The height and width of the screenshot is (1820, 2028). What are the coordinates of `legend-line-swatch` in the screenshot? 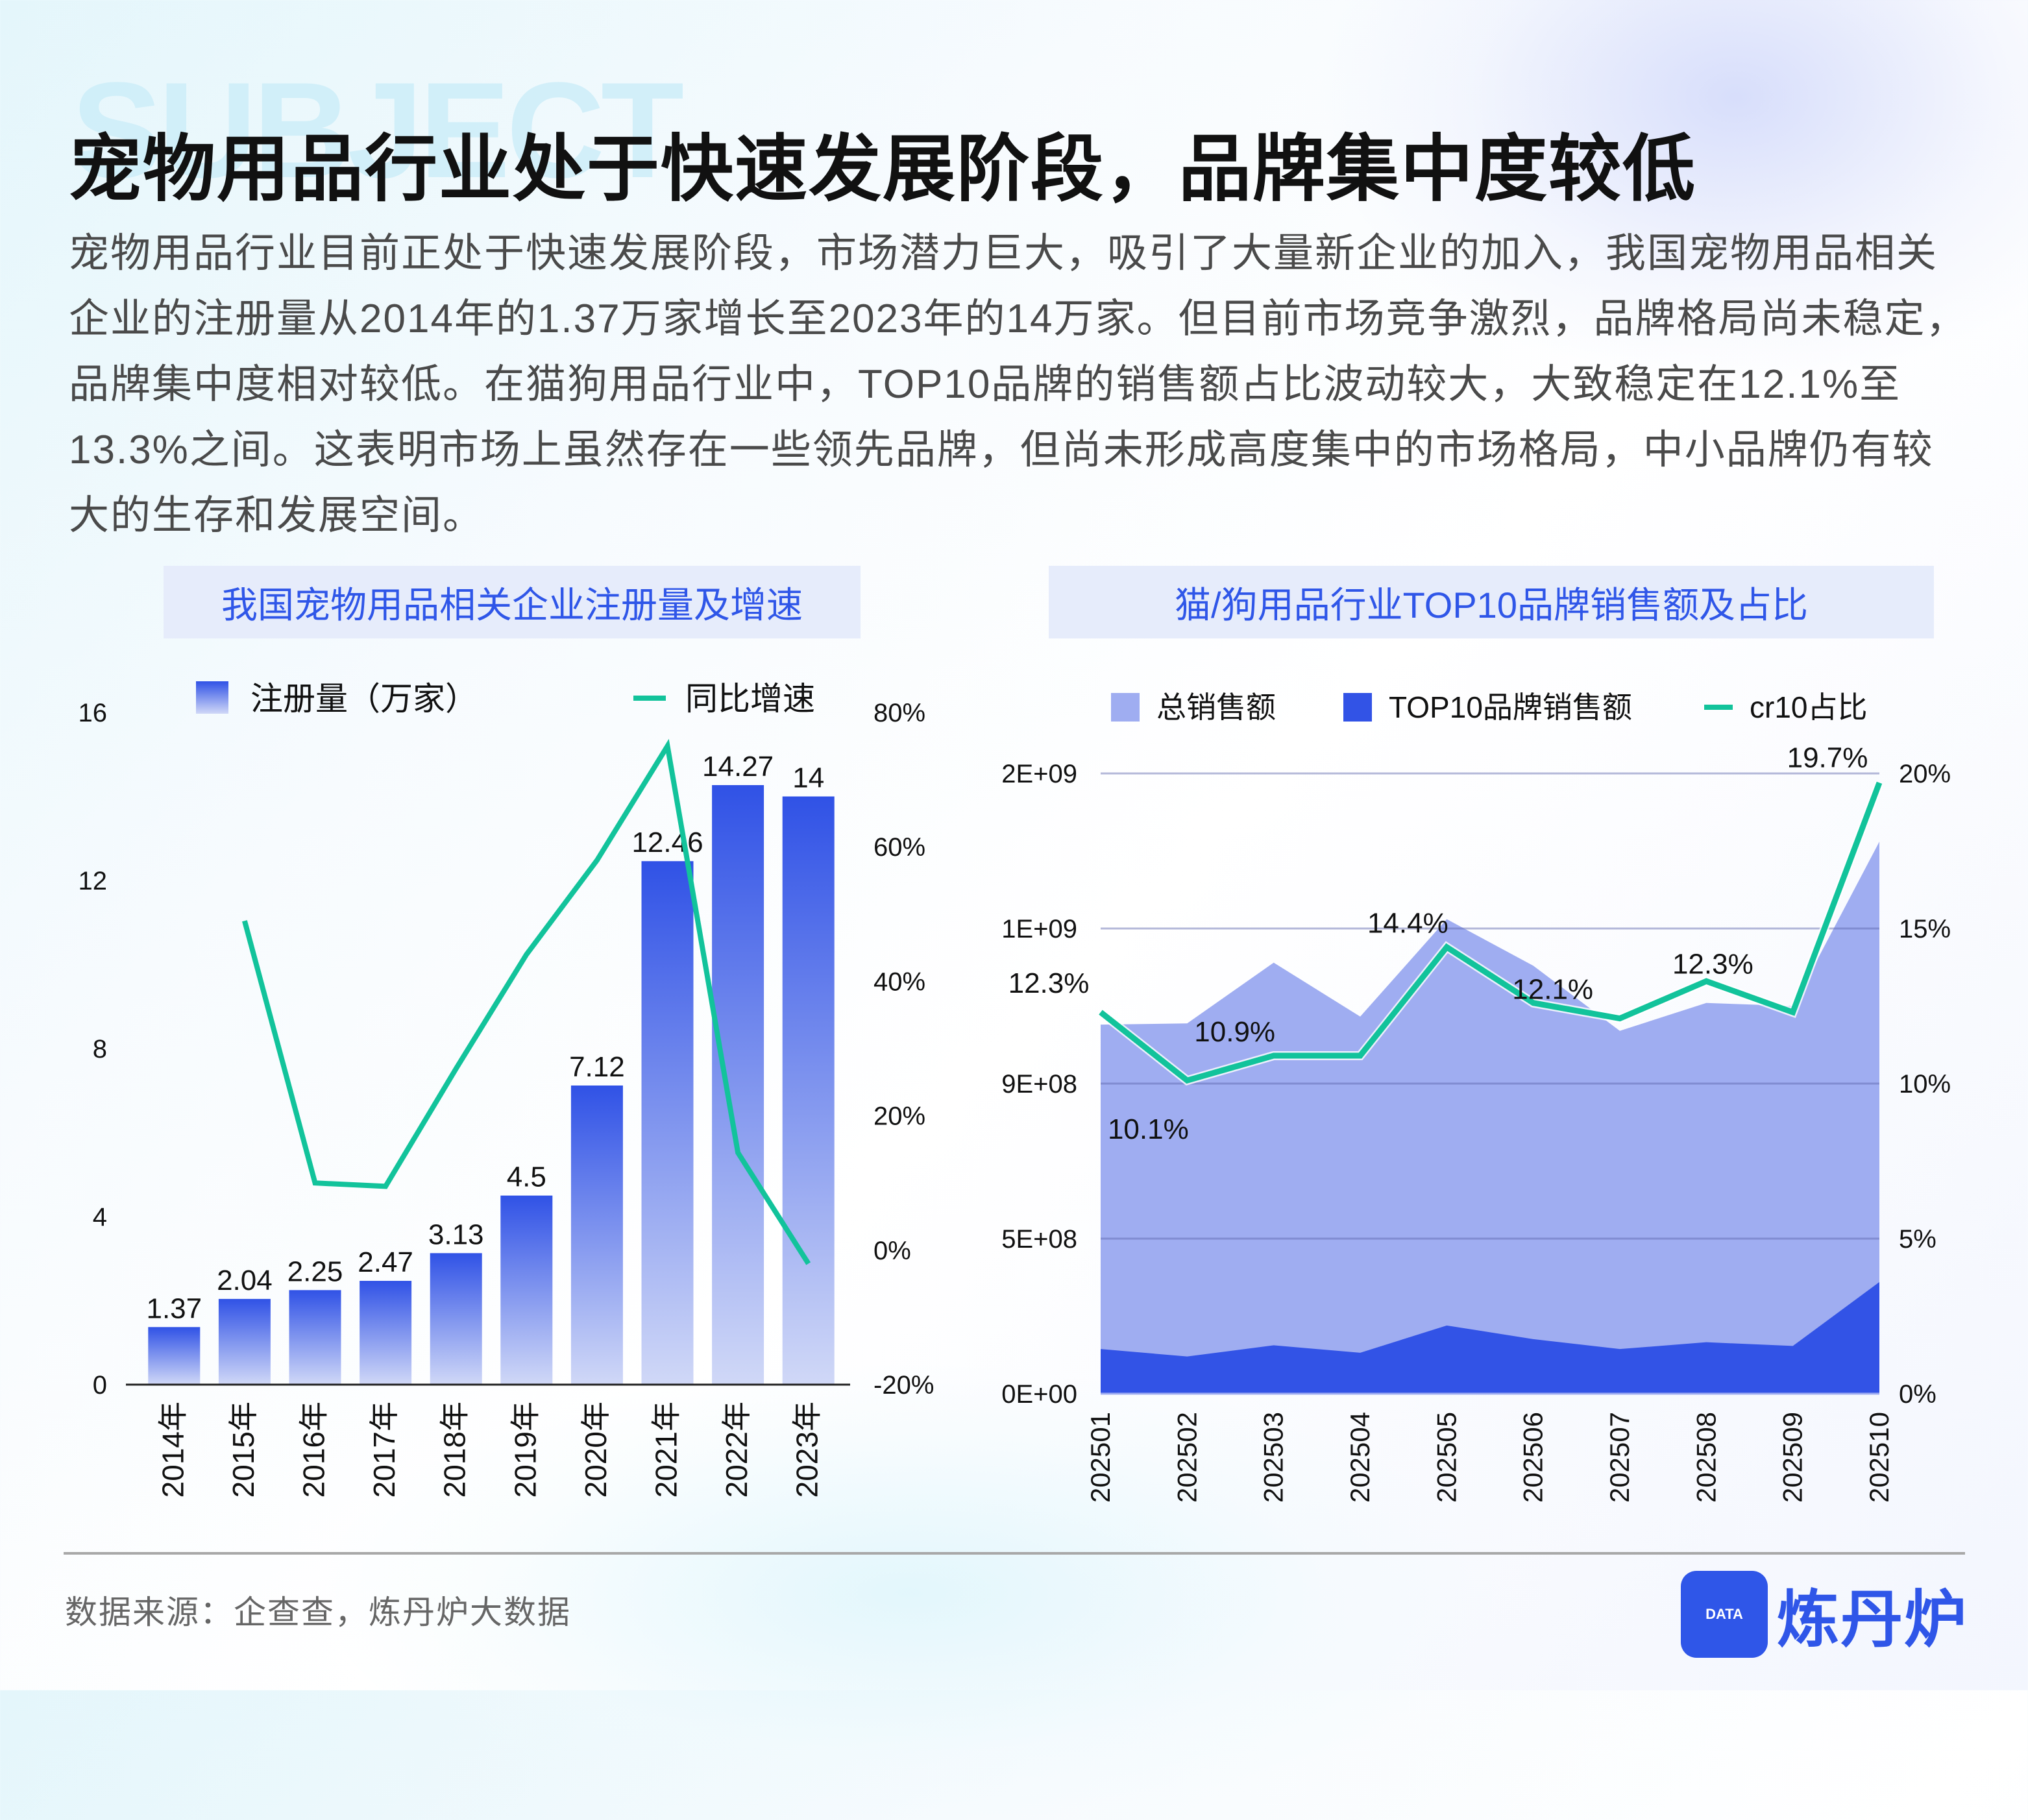 It's located at (649, 698).